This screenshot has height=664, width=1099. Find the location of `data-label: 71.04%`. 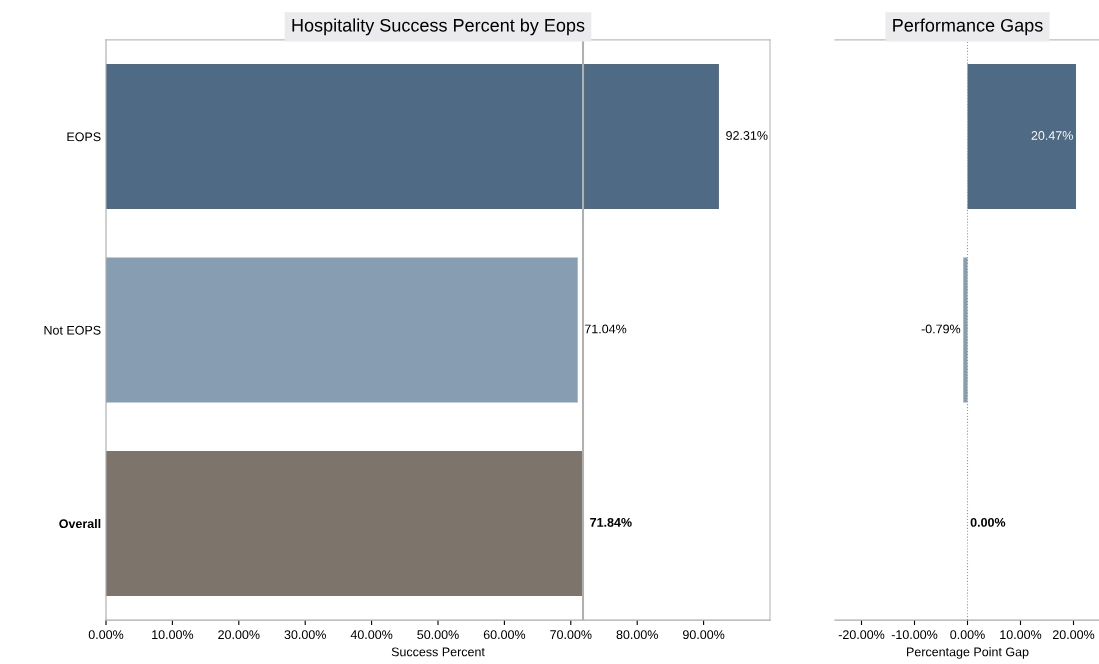

data-label: 71.04% is located at coordinates (605, 329).